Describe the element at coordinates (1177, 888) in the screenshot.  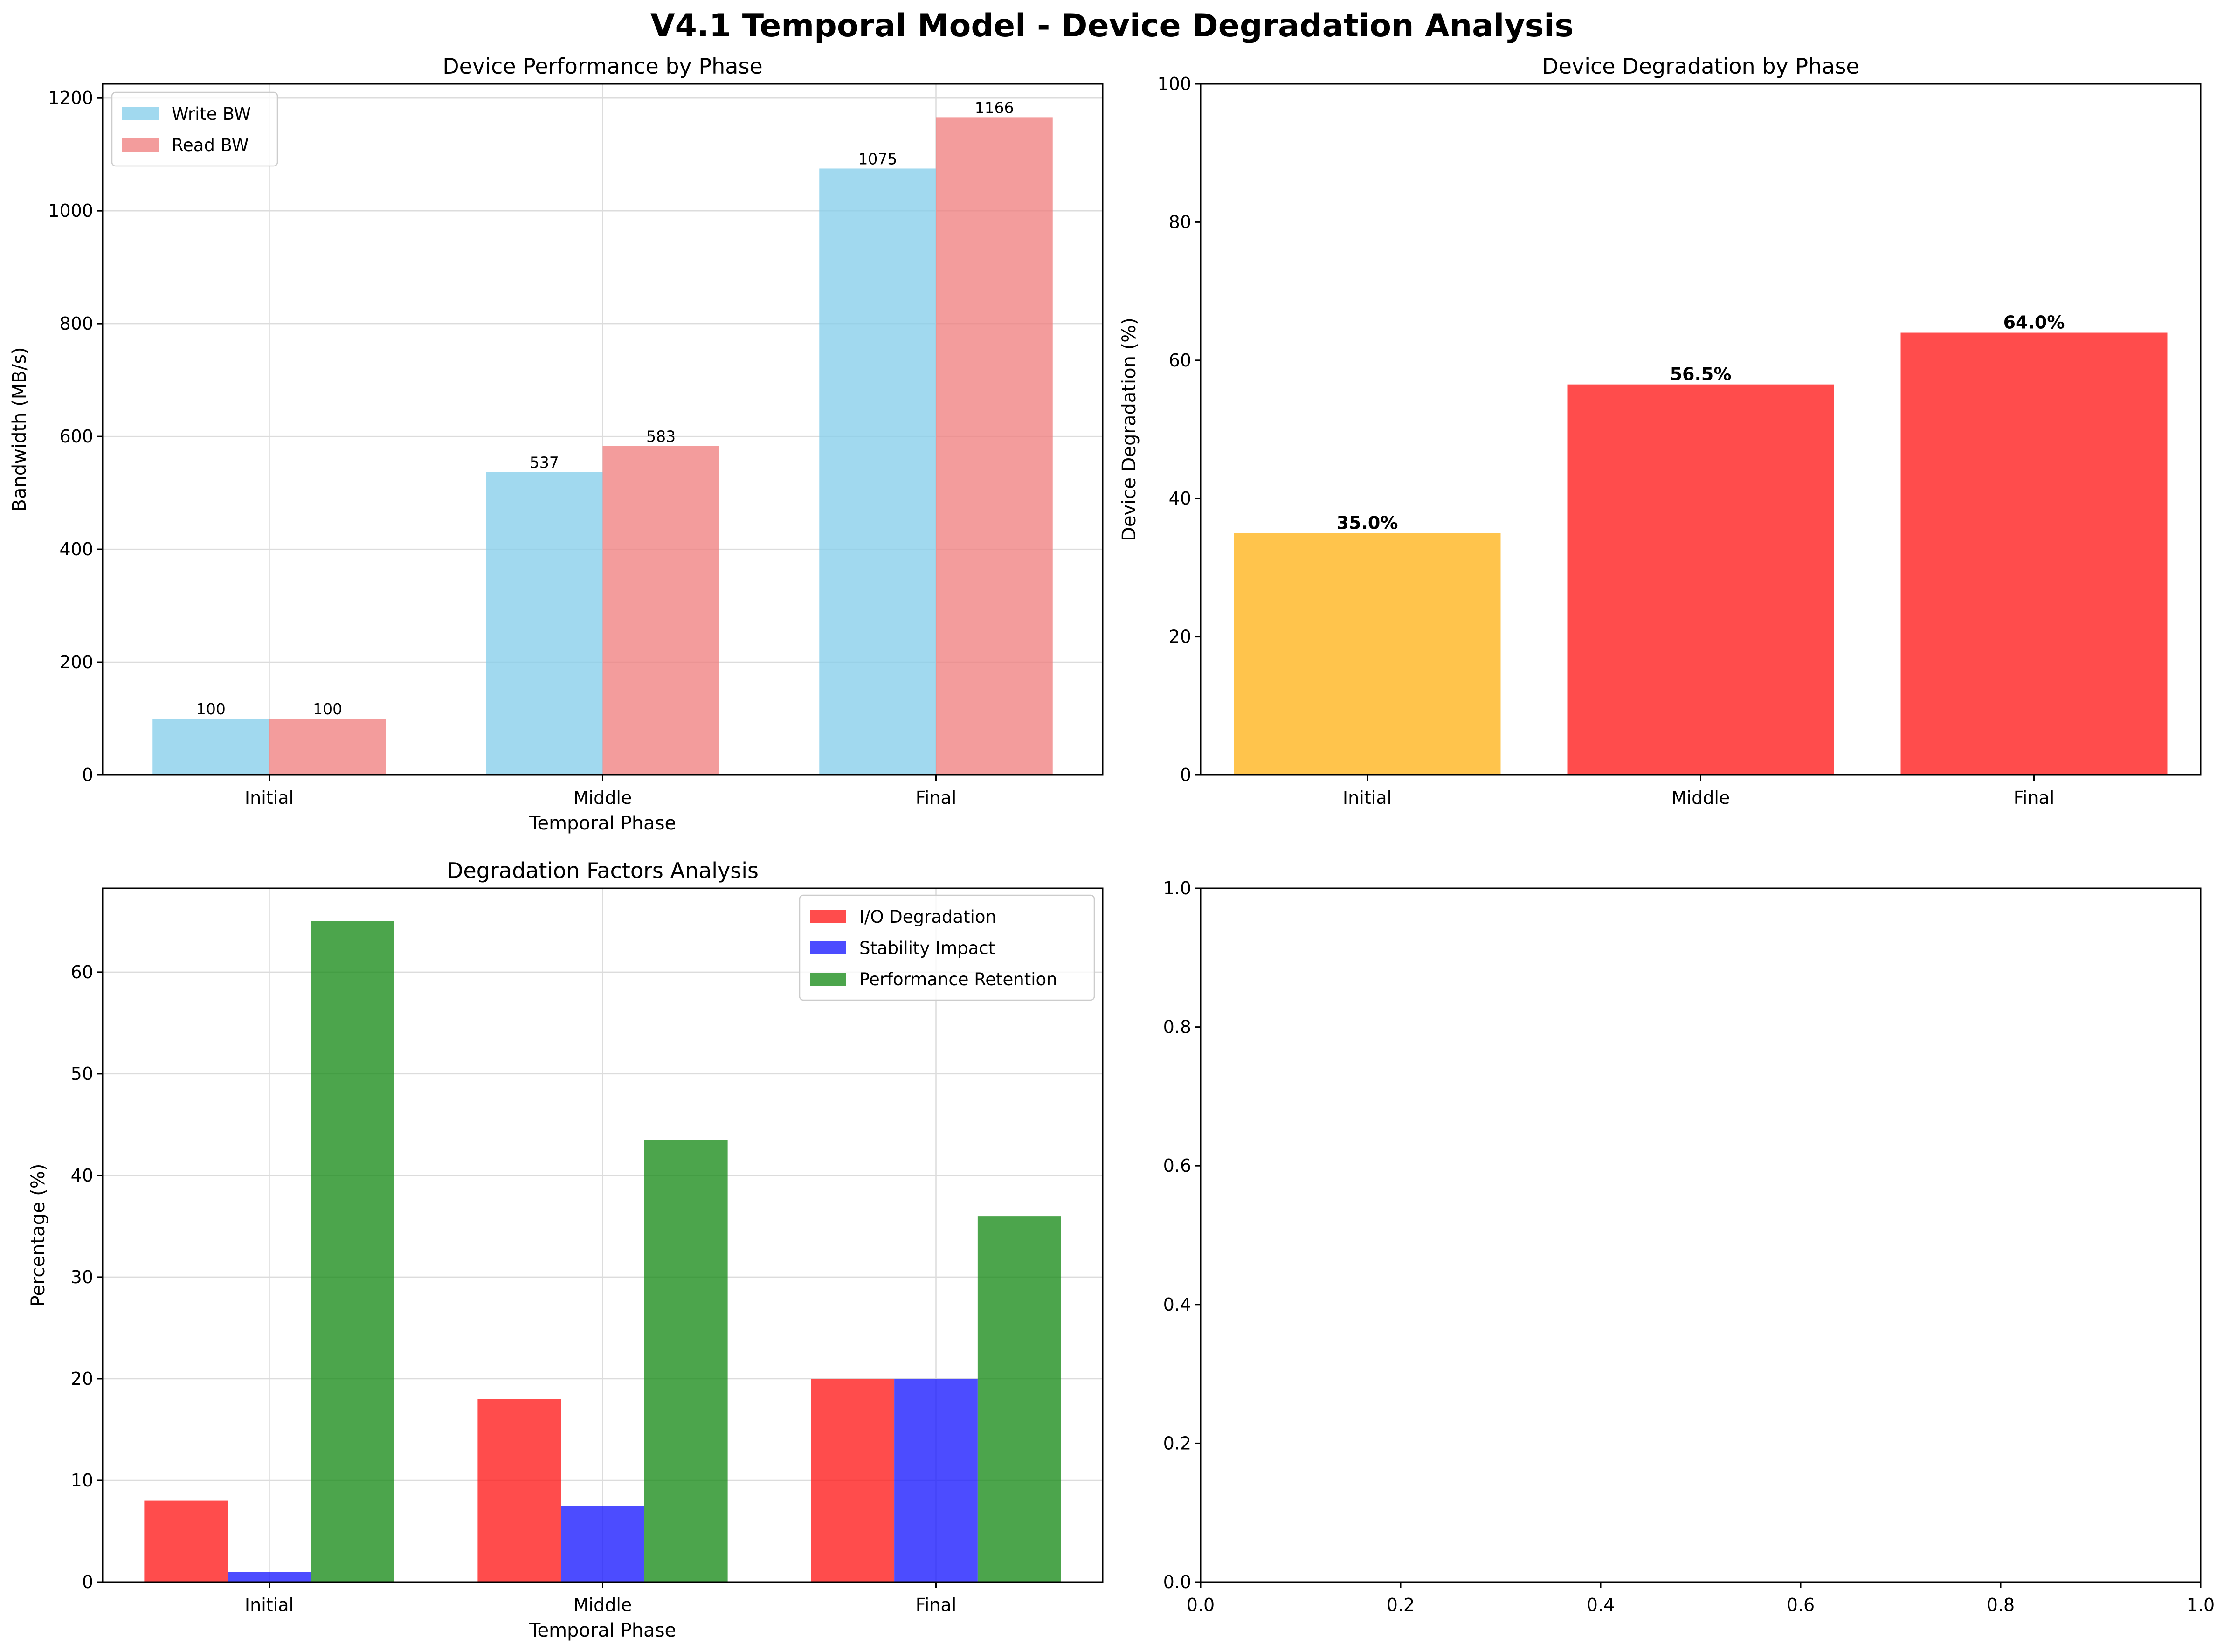
I see `y-tick-label: 1.0` at that location.